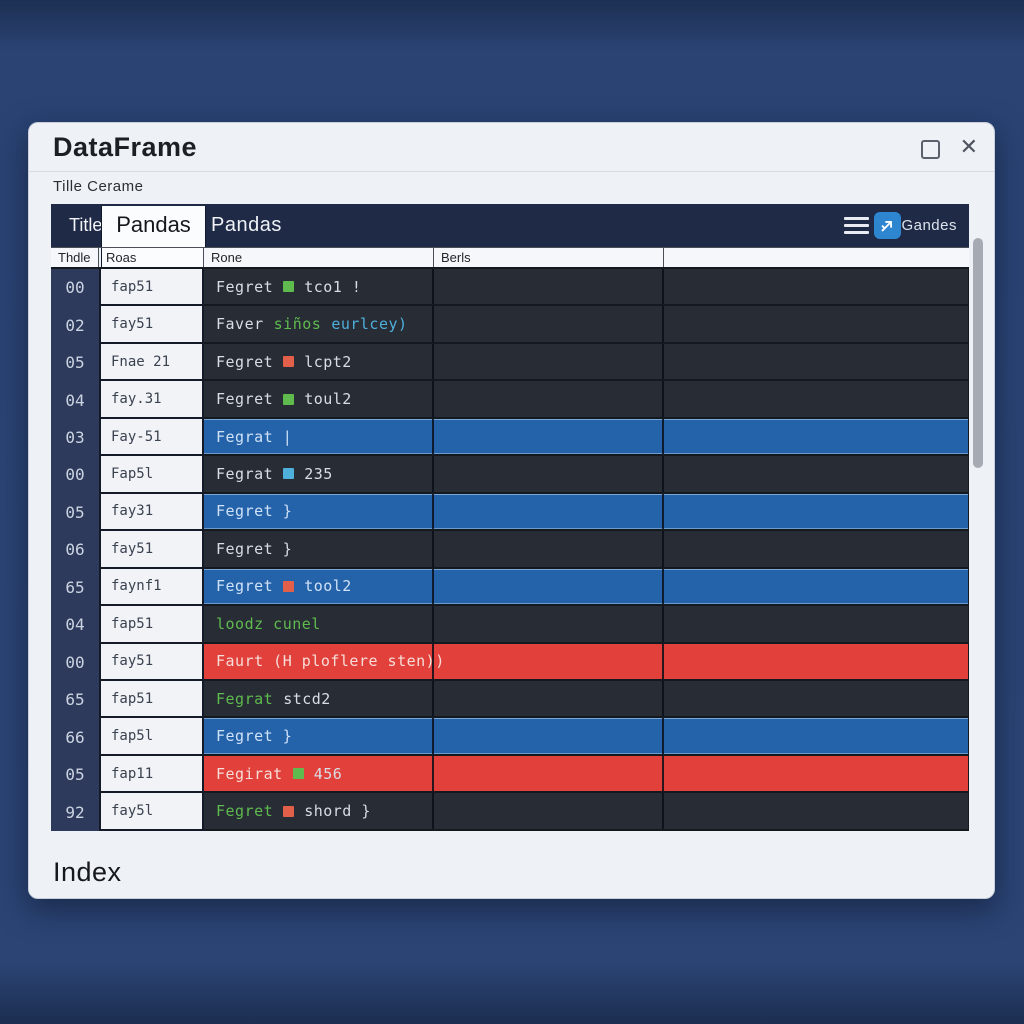  Describe the element at coordinates (319, 257) in the screenshot. I see `column-header: Rone` at that location.